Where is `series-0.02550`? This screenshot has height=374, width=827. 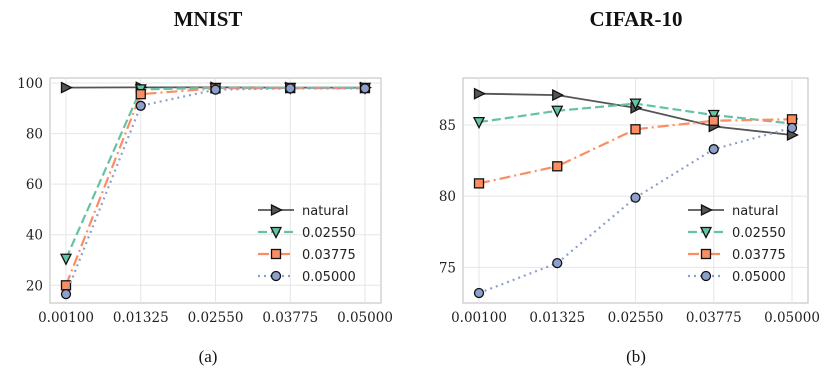 series-0.02550 is located at coordinates (635, 114).